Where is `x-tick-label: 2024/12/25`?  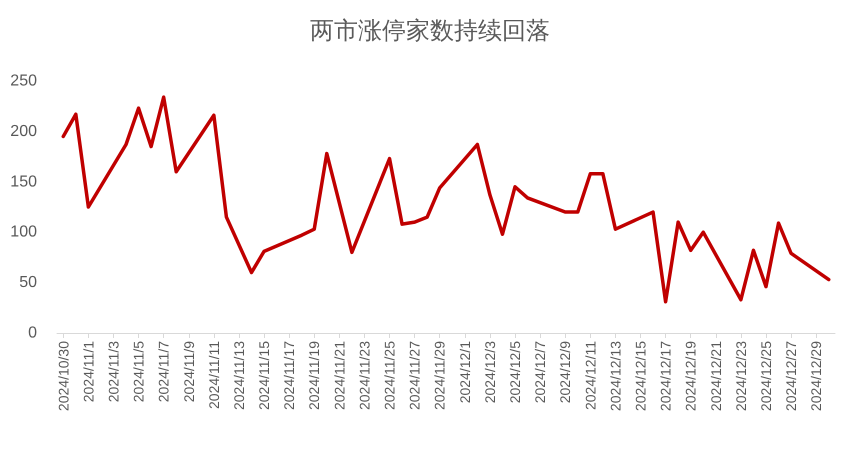 x-tick-label: 2024/12/25 is located at coordinates (766, 376).